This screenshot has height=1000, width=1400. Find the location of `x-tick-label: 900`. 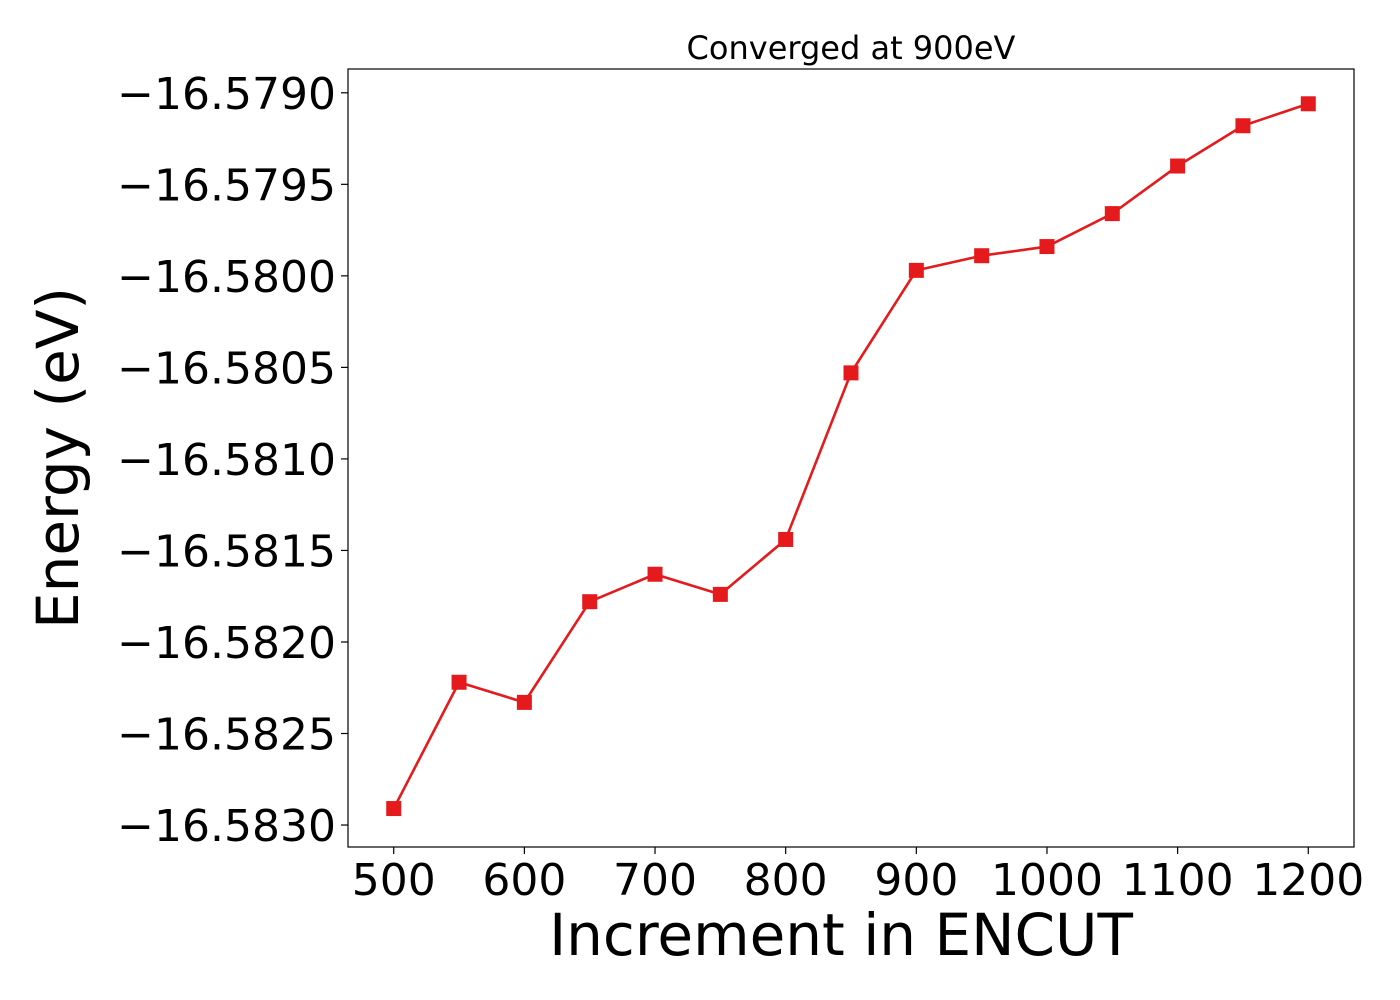

x-tick-label: 900 is located at coordinates (916, 880).